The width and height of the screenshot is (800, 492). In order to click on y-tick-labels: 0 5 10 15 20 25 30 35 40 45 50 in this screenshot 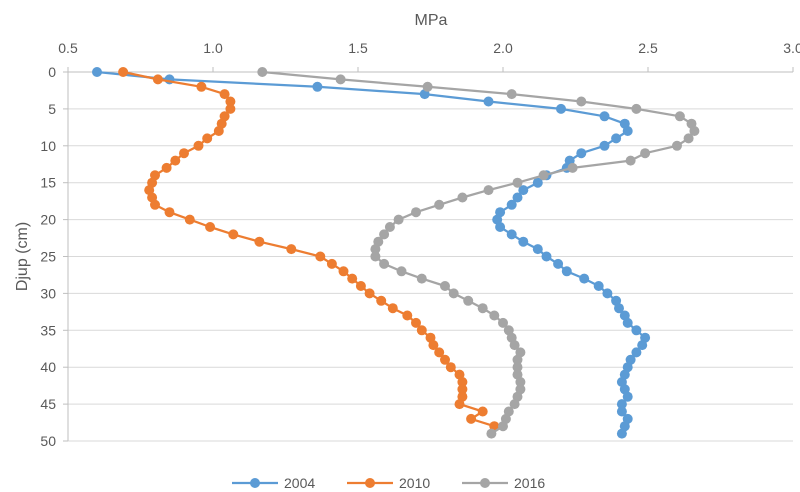, I will do `click(48, 256)`.